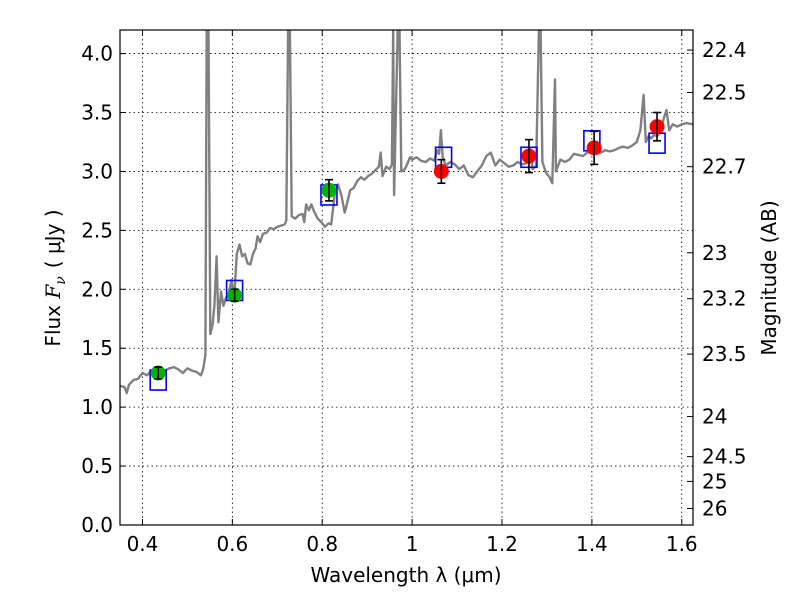 This screenshot has width=800, height=600. What do you see at coordinates (53, 238) in the screenshot?
I see `y-axis-title-unit: ( μJy )` at bounding box center [53, 238].